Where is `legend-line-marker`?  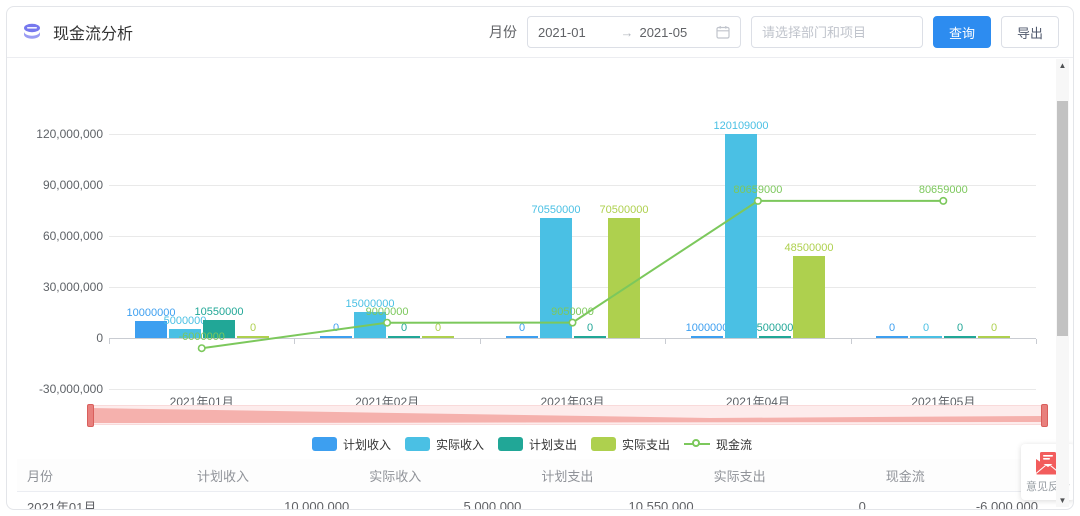 legend-line-marker is located at coordinates (696, 443).